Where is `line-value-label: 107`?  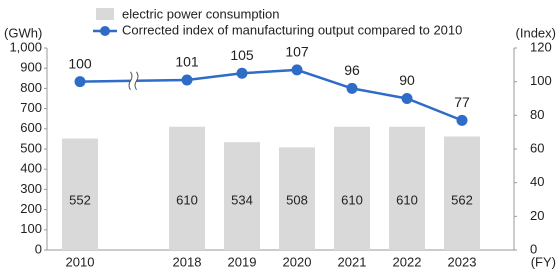
line-value-label: 107 is located at coordinates (297, 52).